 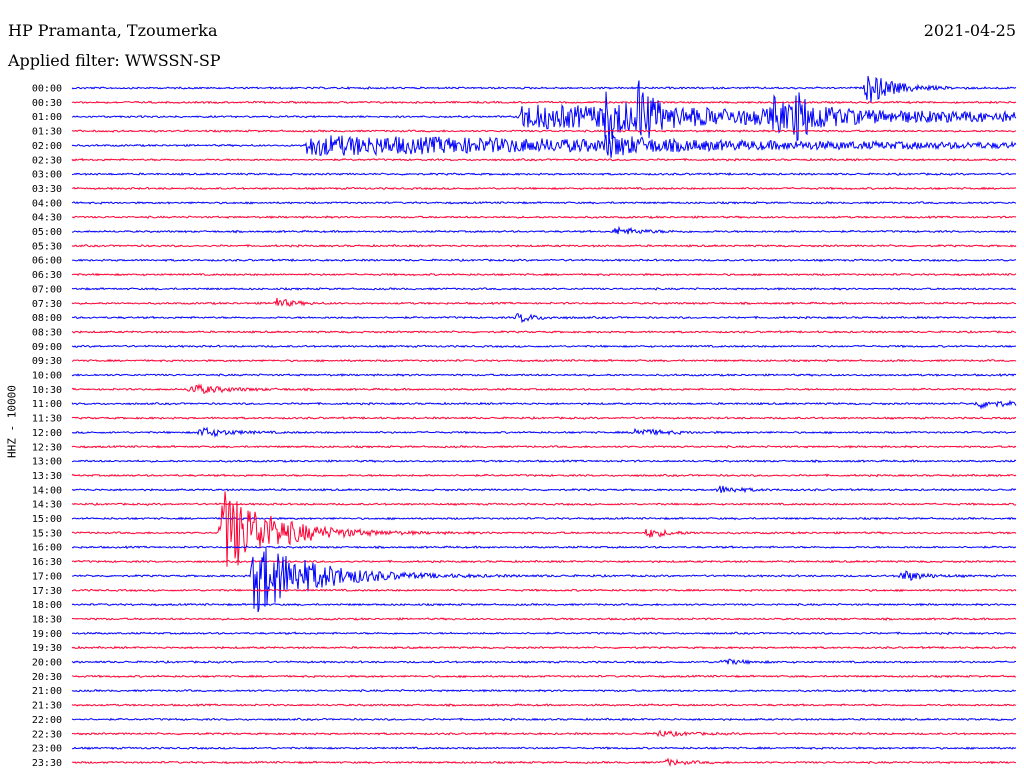 I want to click on row-time-label: 22:00, so click(x=47, y=720).